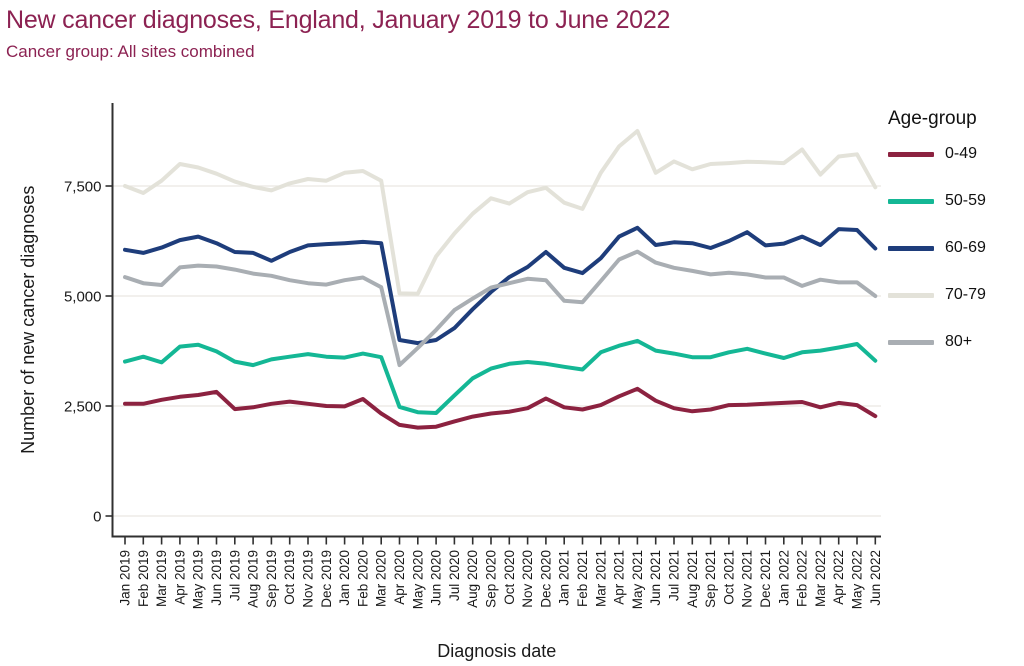  What do you see at coordinates (965, 200) in the screenshot?
I see `legend-label-50-59: 50-59` at bounding box center [965, 200].